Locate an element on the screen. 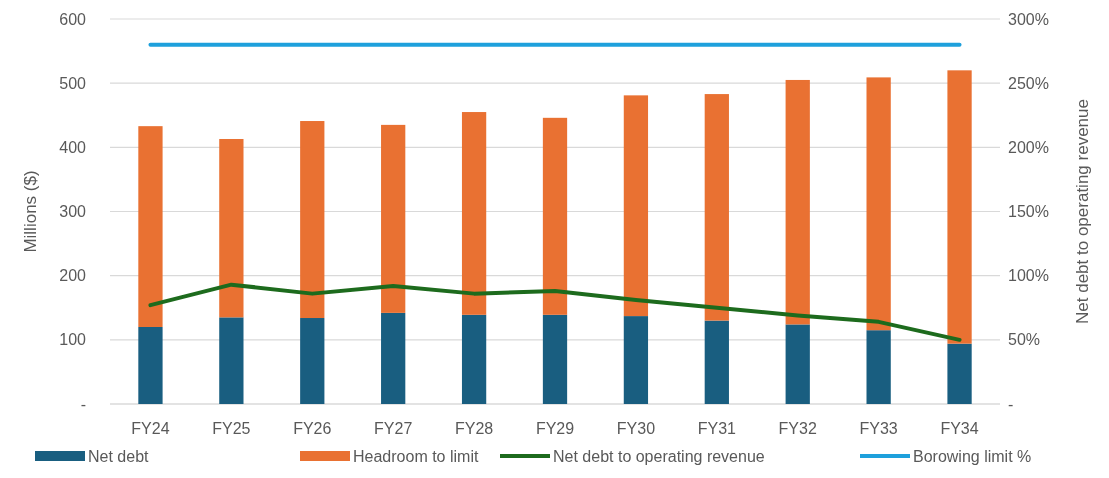 This screenshot has height=478, width=1109. y2-axis-title: Net debt to operating revenue is located at coordinates (1082, 211).